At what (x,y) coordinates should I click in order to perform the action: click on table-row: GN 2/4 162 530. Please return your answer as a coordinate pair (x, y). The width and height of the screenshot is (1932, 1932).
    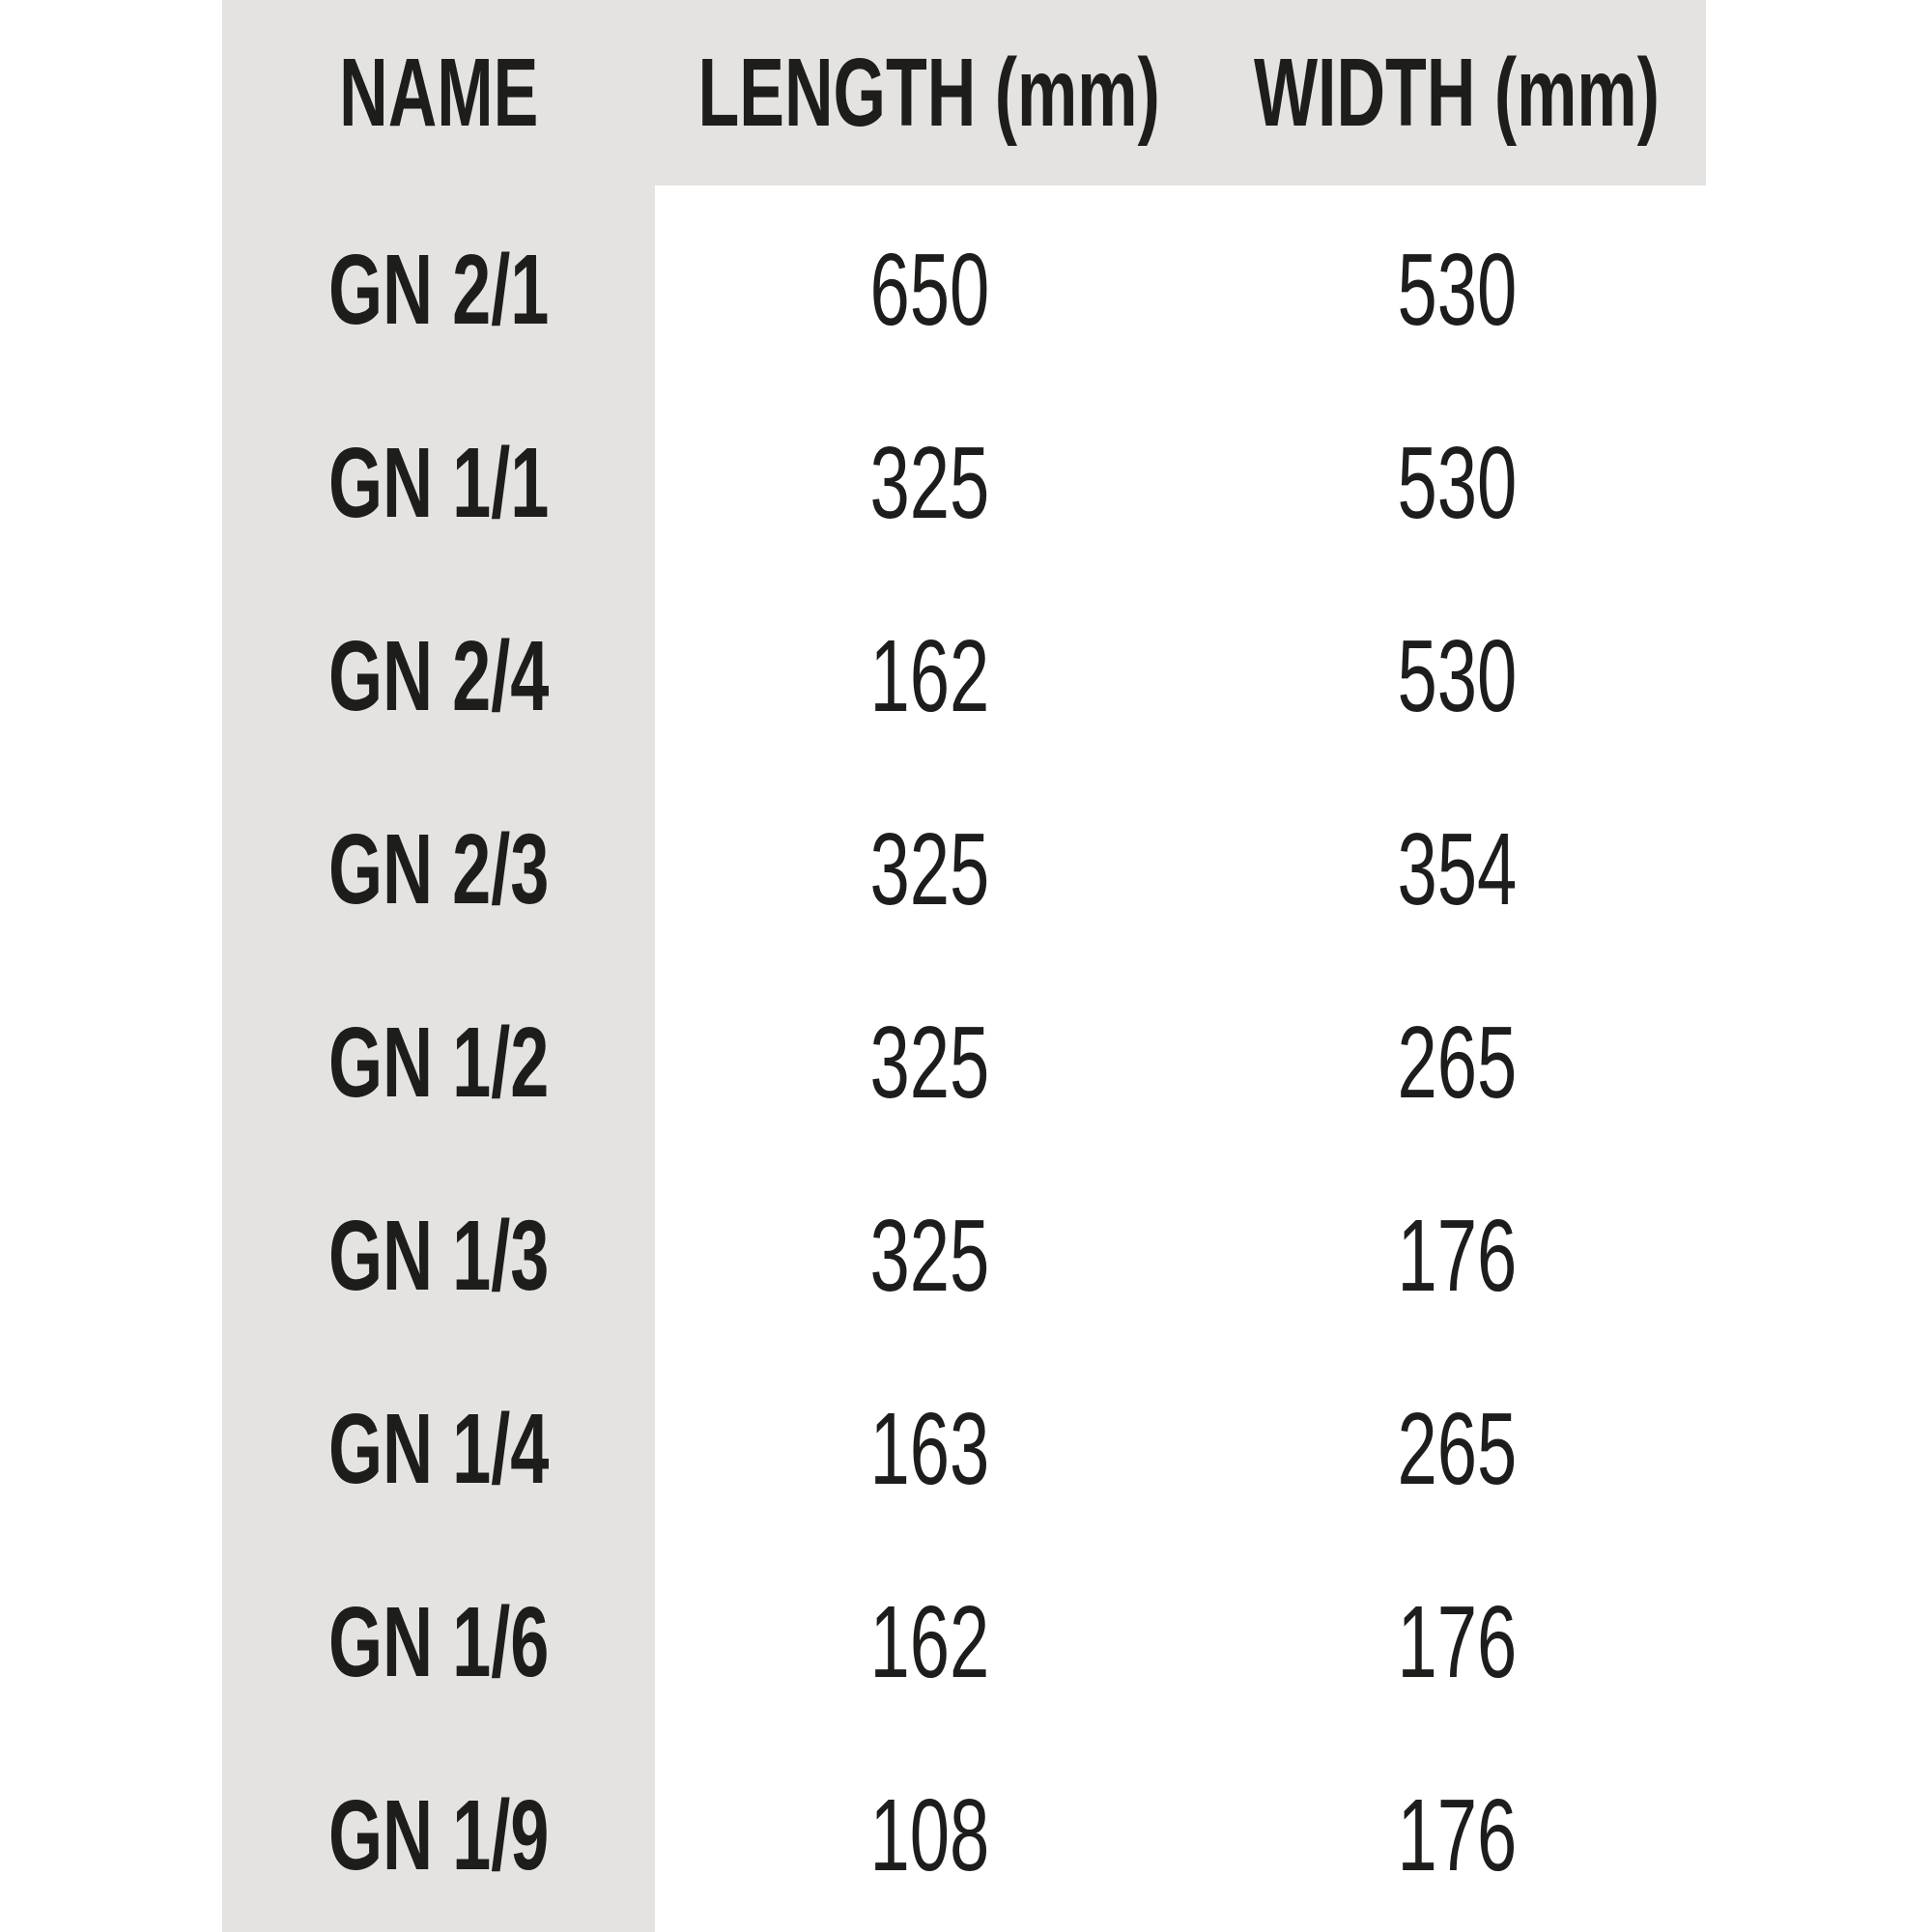
    Looking at the image, I should click on (966, 676).